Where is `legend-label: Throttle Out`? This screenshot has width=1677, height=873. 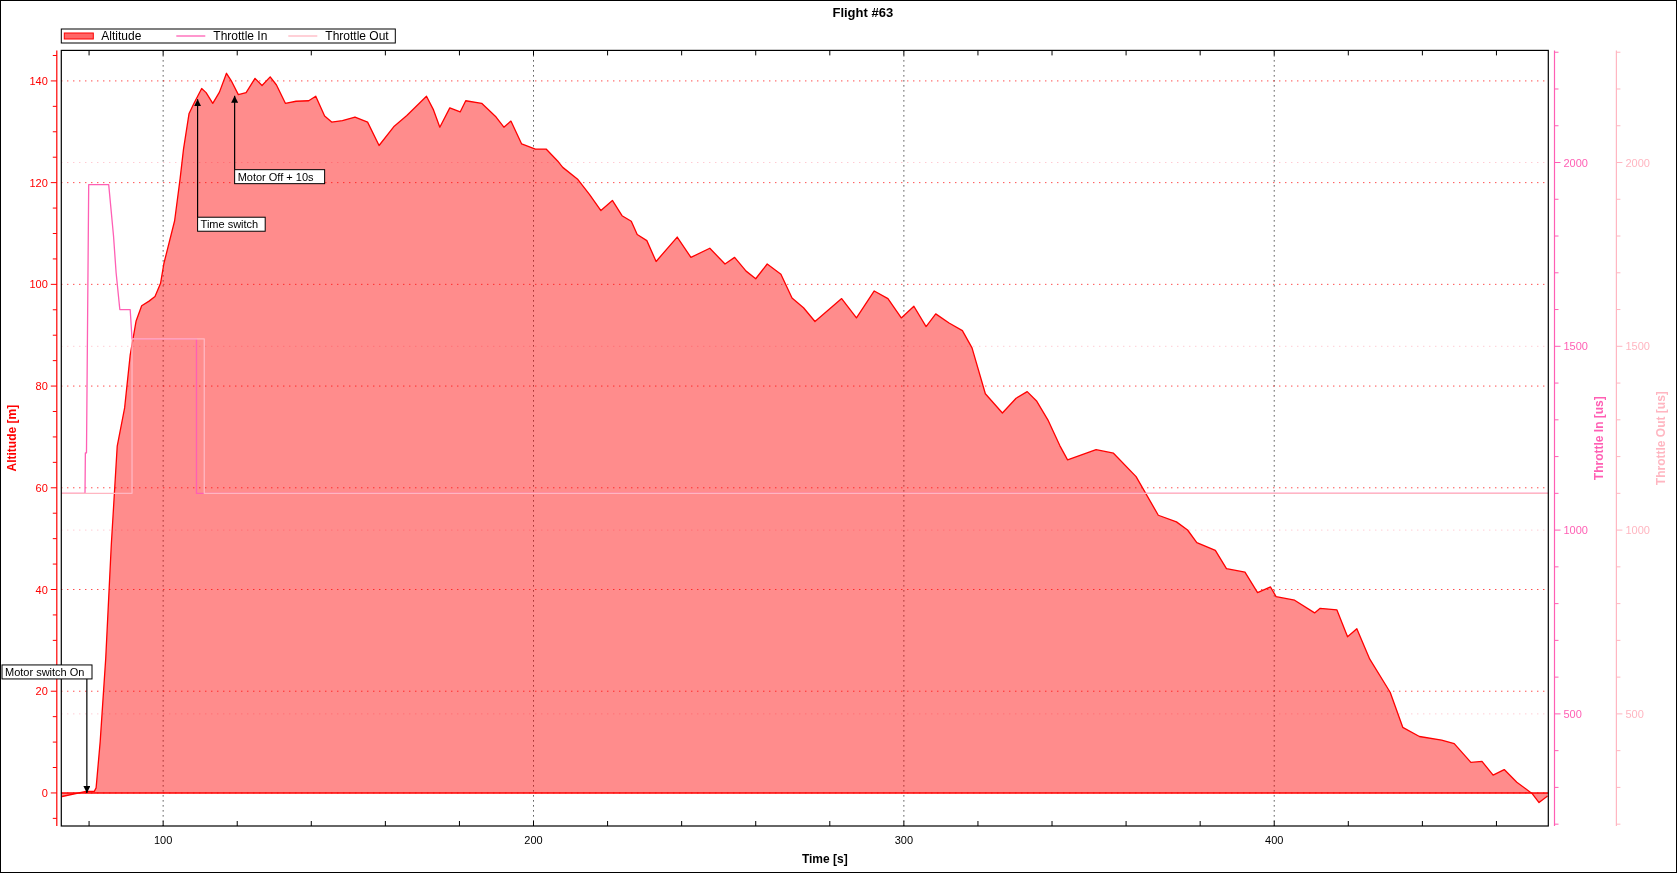
legend-label: Throttle Out is located at coordinates (357, 36).